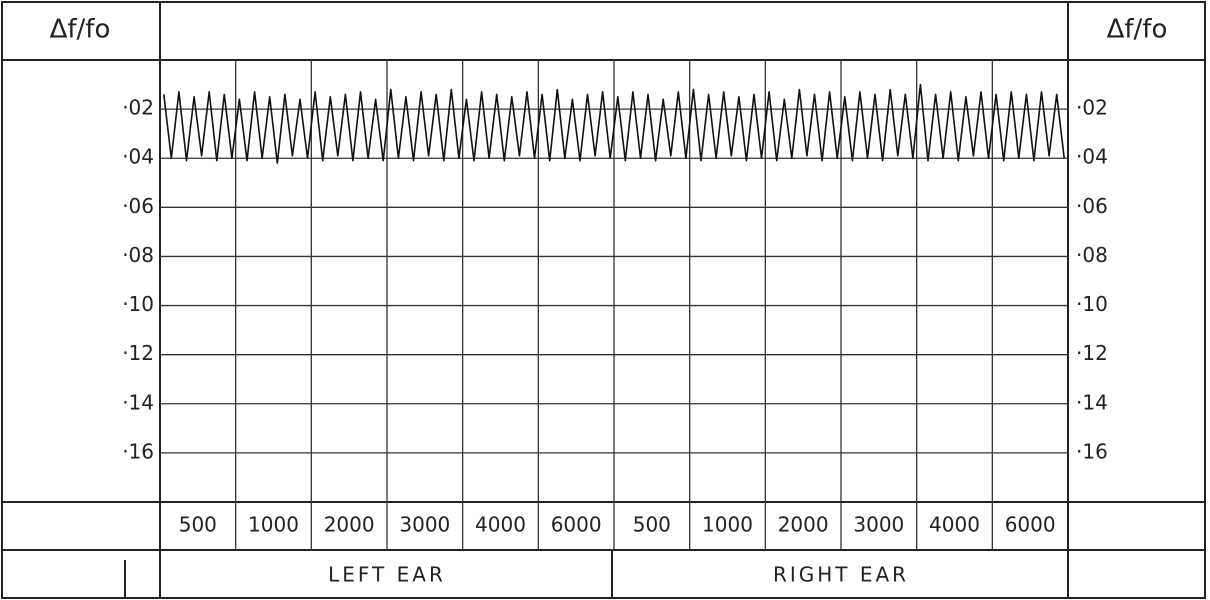 This screenshot has height=600, width=1210. Describe the element at coordinates (138, 255) in the screenshot. I see `y-tick-label: ·08` at that location.